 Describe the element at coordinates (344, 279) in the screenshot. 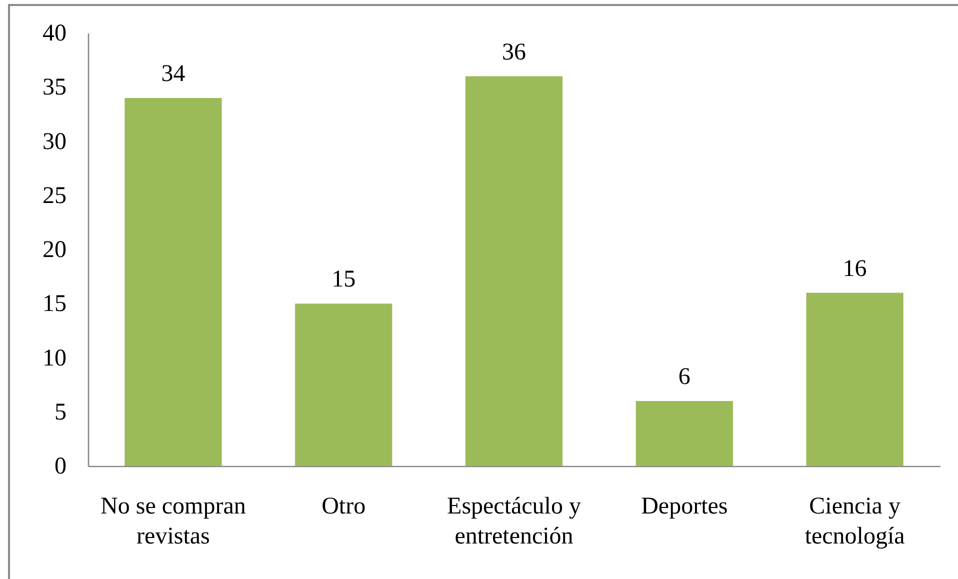

I see `data-label: 15` at that location.